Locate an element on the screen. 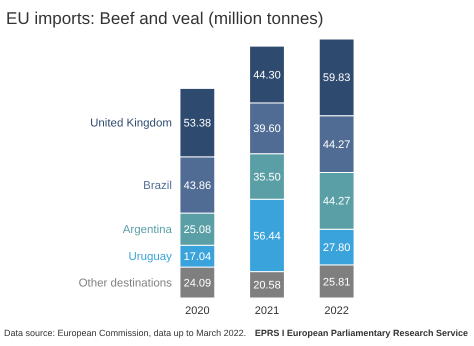 The width and height of the screenshot is (474, 346). data-label: 39.60 is located at coordinates (267, 129).